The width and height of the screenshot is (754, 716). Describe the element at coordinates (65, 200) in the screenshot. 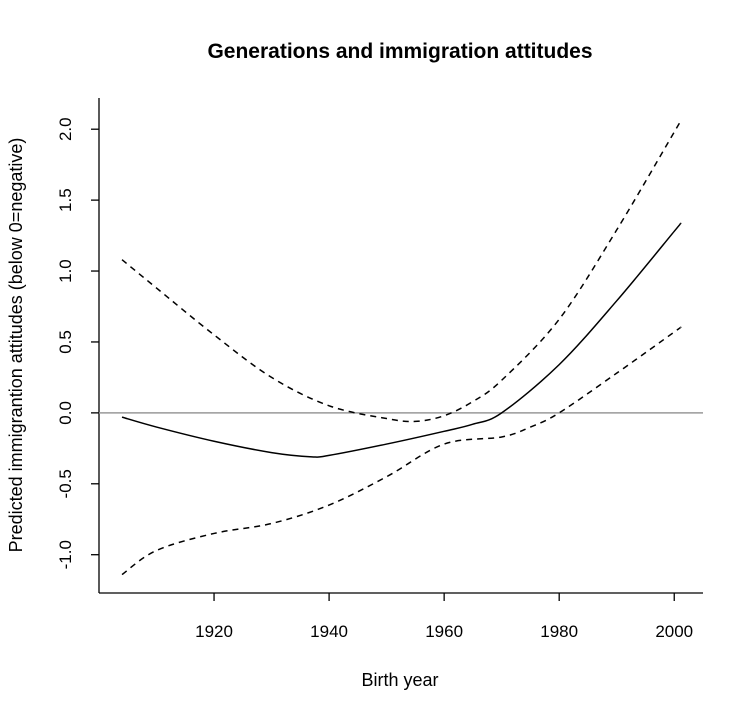

I see `y-tick-label: 1.5` at that location.